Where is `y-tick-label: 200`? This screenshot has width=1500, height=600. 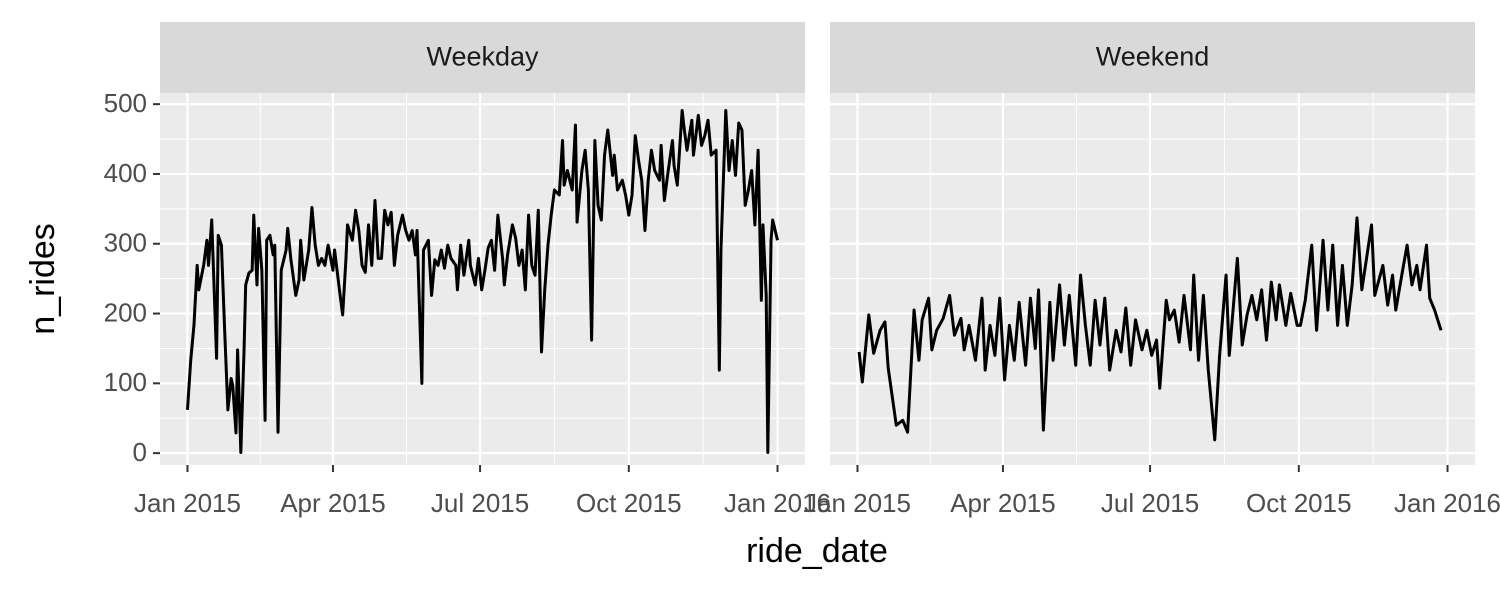 y-tick-label: 200 is located at coordinates (125, 312).